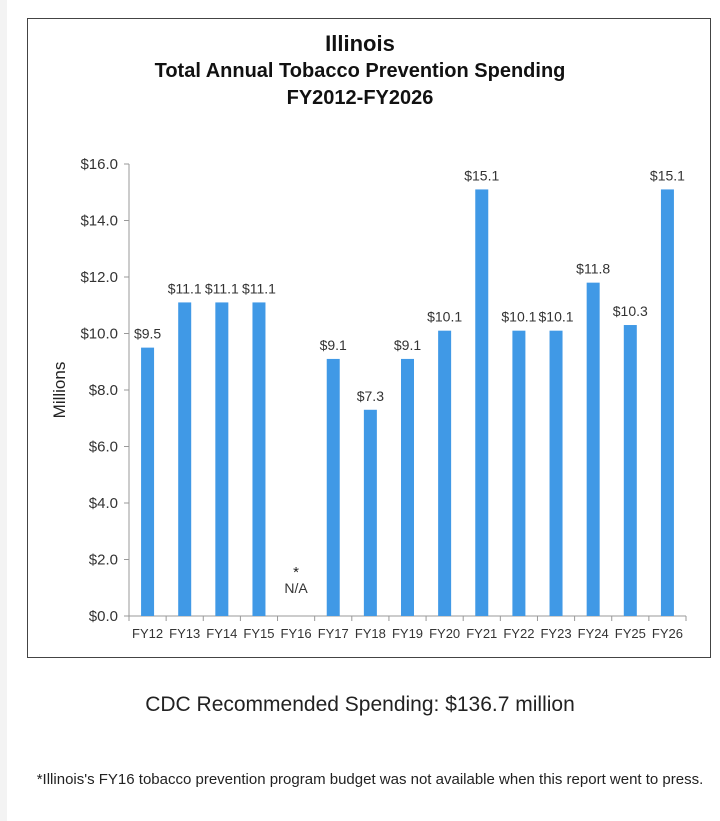 The image size is (720, 821). What do you see at coordinates (630, 311) in the screenshot?
I see `data-label: $10.3` at bounding box center [630, 311].